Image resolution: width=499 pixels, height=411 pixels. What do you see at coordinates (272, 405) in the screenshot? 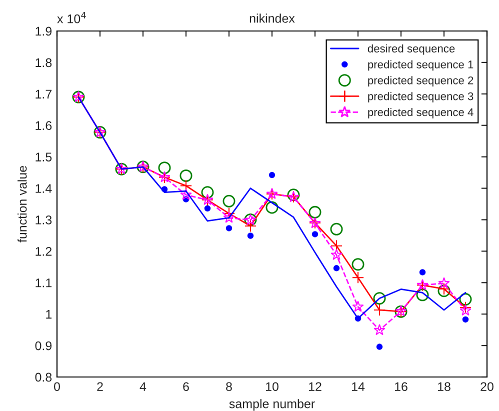
I see `x-axis-title: sample number` at bounding box center [272, 405].